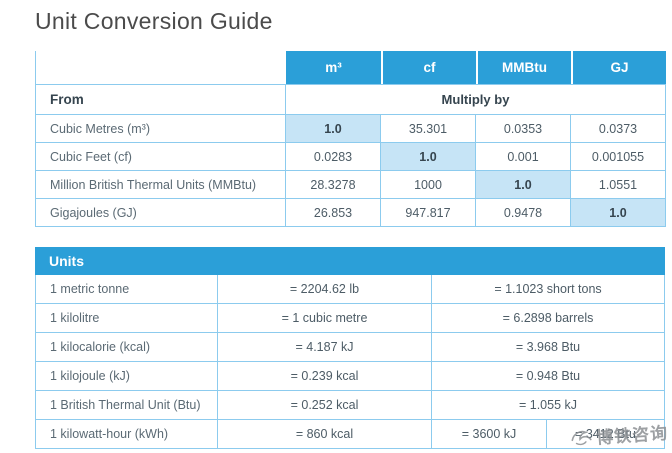 The height and width of the screenshot is (453, 672). What do you see at coordinates (126, 376) in the screenshot?
I see `unit-row-label: 1 kilojoule (kJ)` at bounding box center [126, 376].